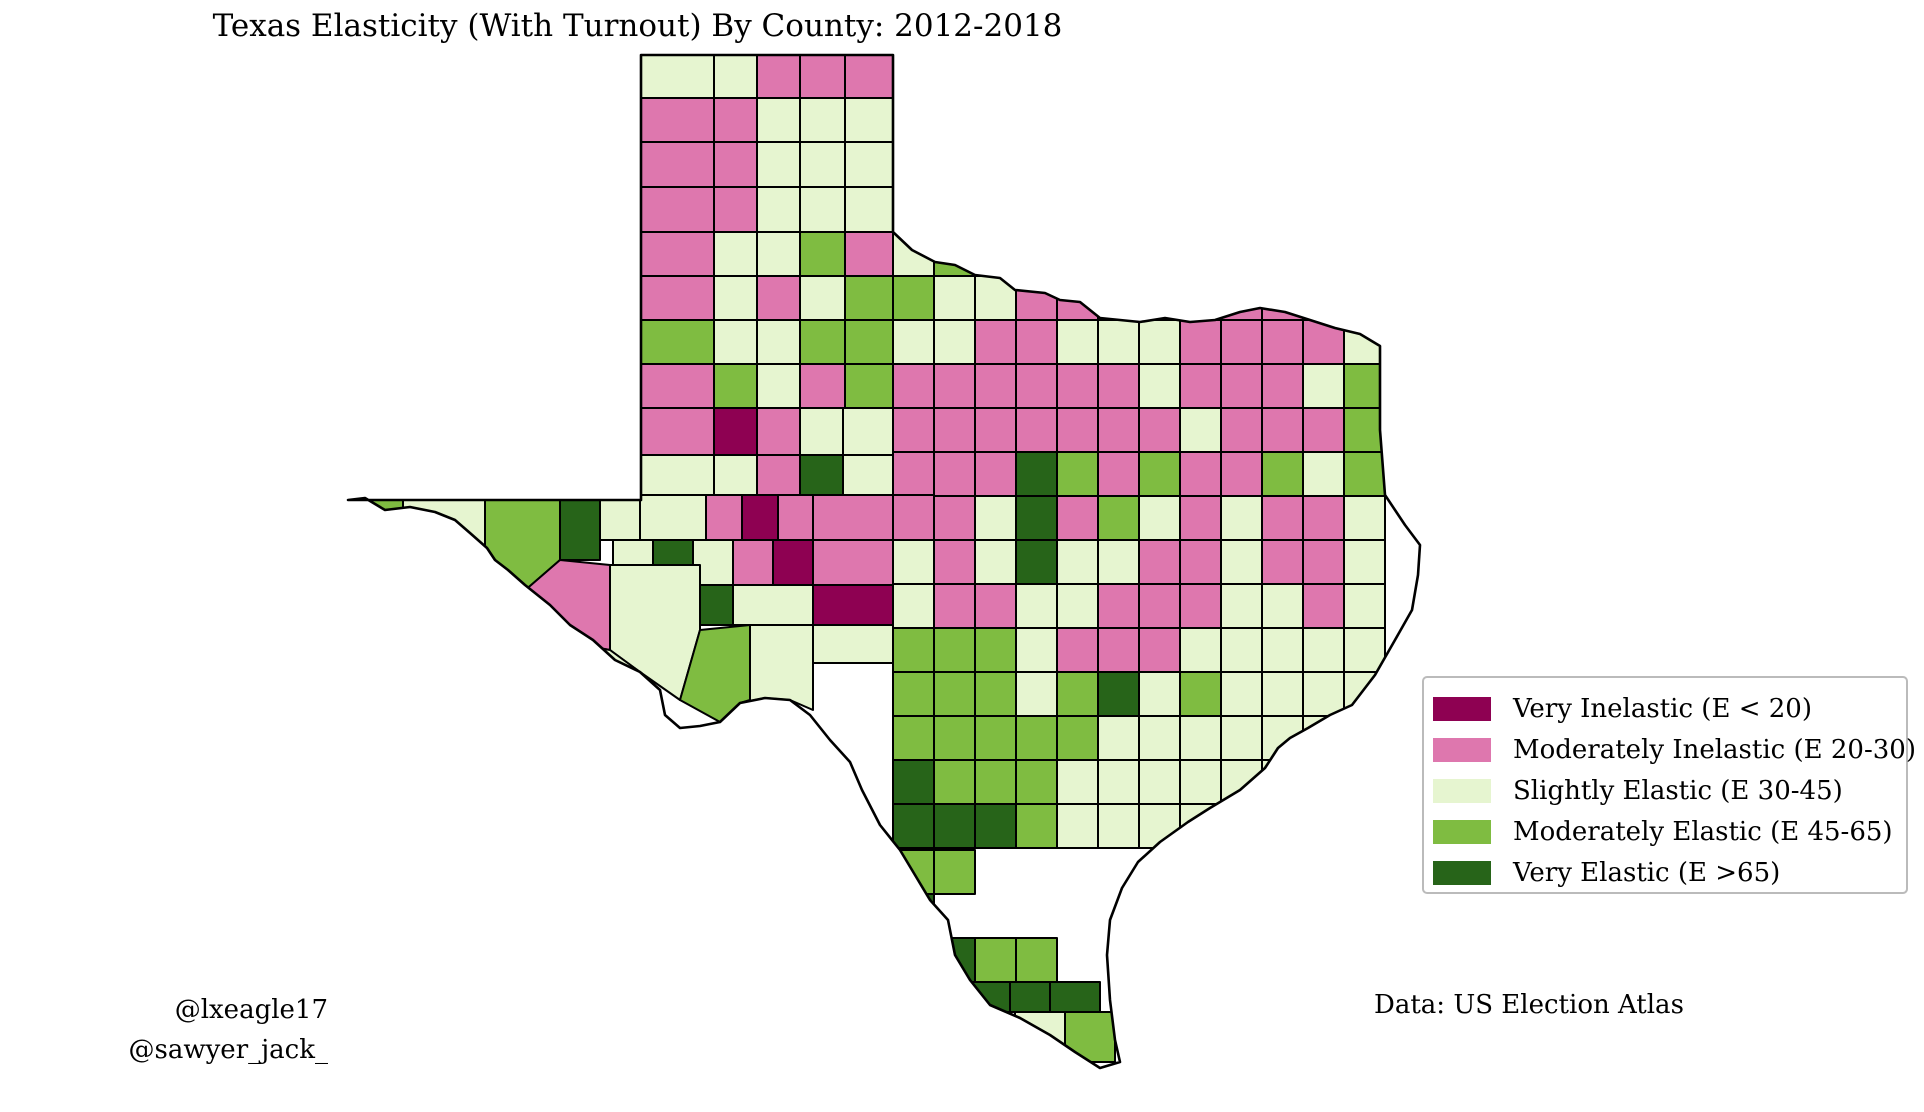 The width and height of the screenshot is (1924, 1112). What do you see at coordinates (1462, 708) in the screenshot?
I see `legend-swatch` at bounding box center [1462, 708].